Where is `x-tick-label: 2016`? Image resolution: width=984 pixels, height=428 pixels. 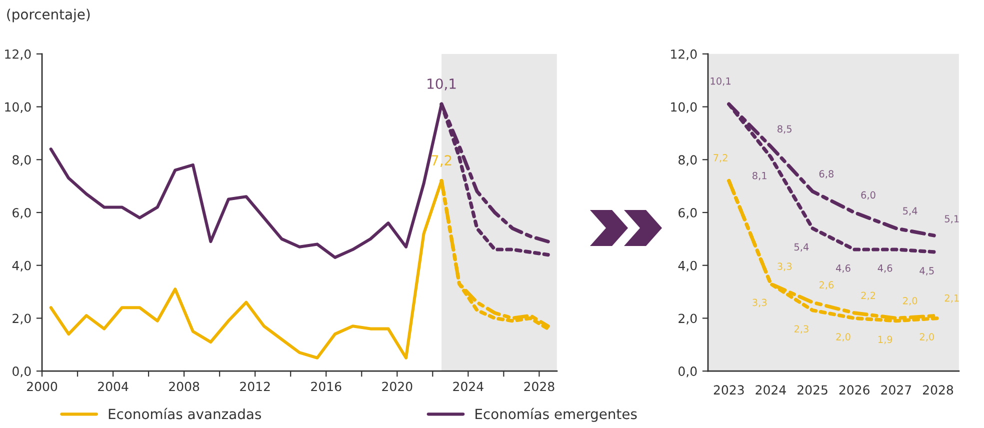 x-tick-label: 2016 is located at coordinates (326, 387).